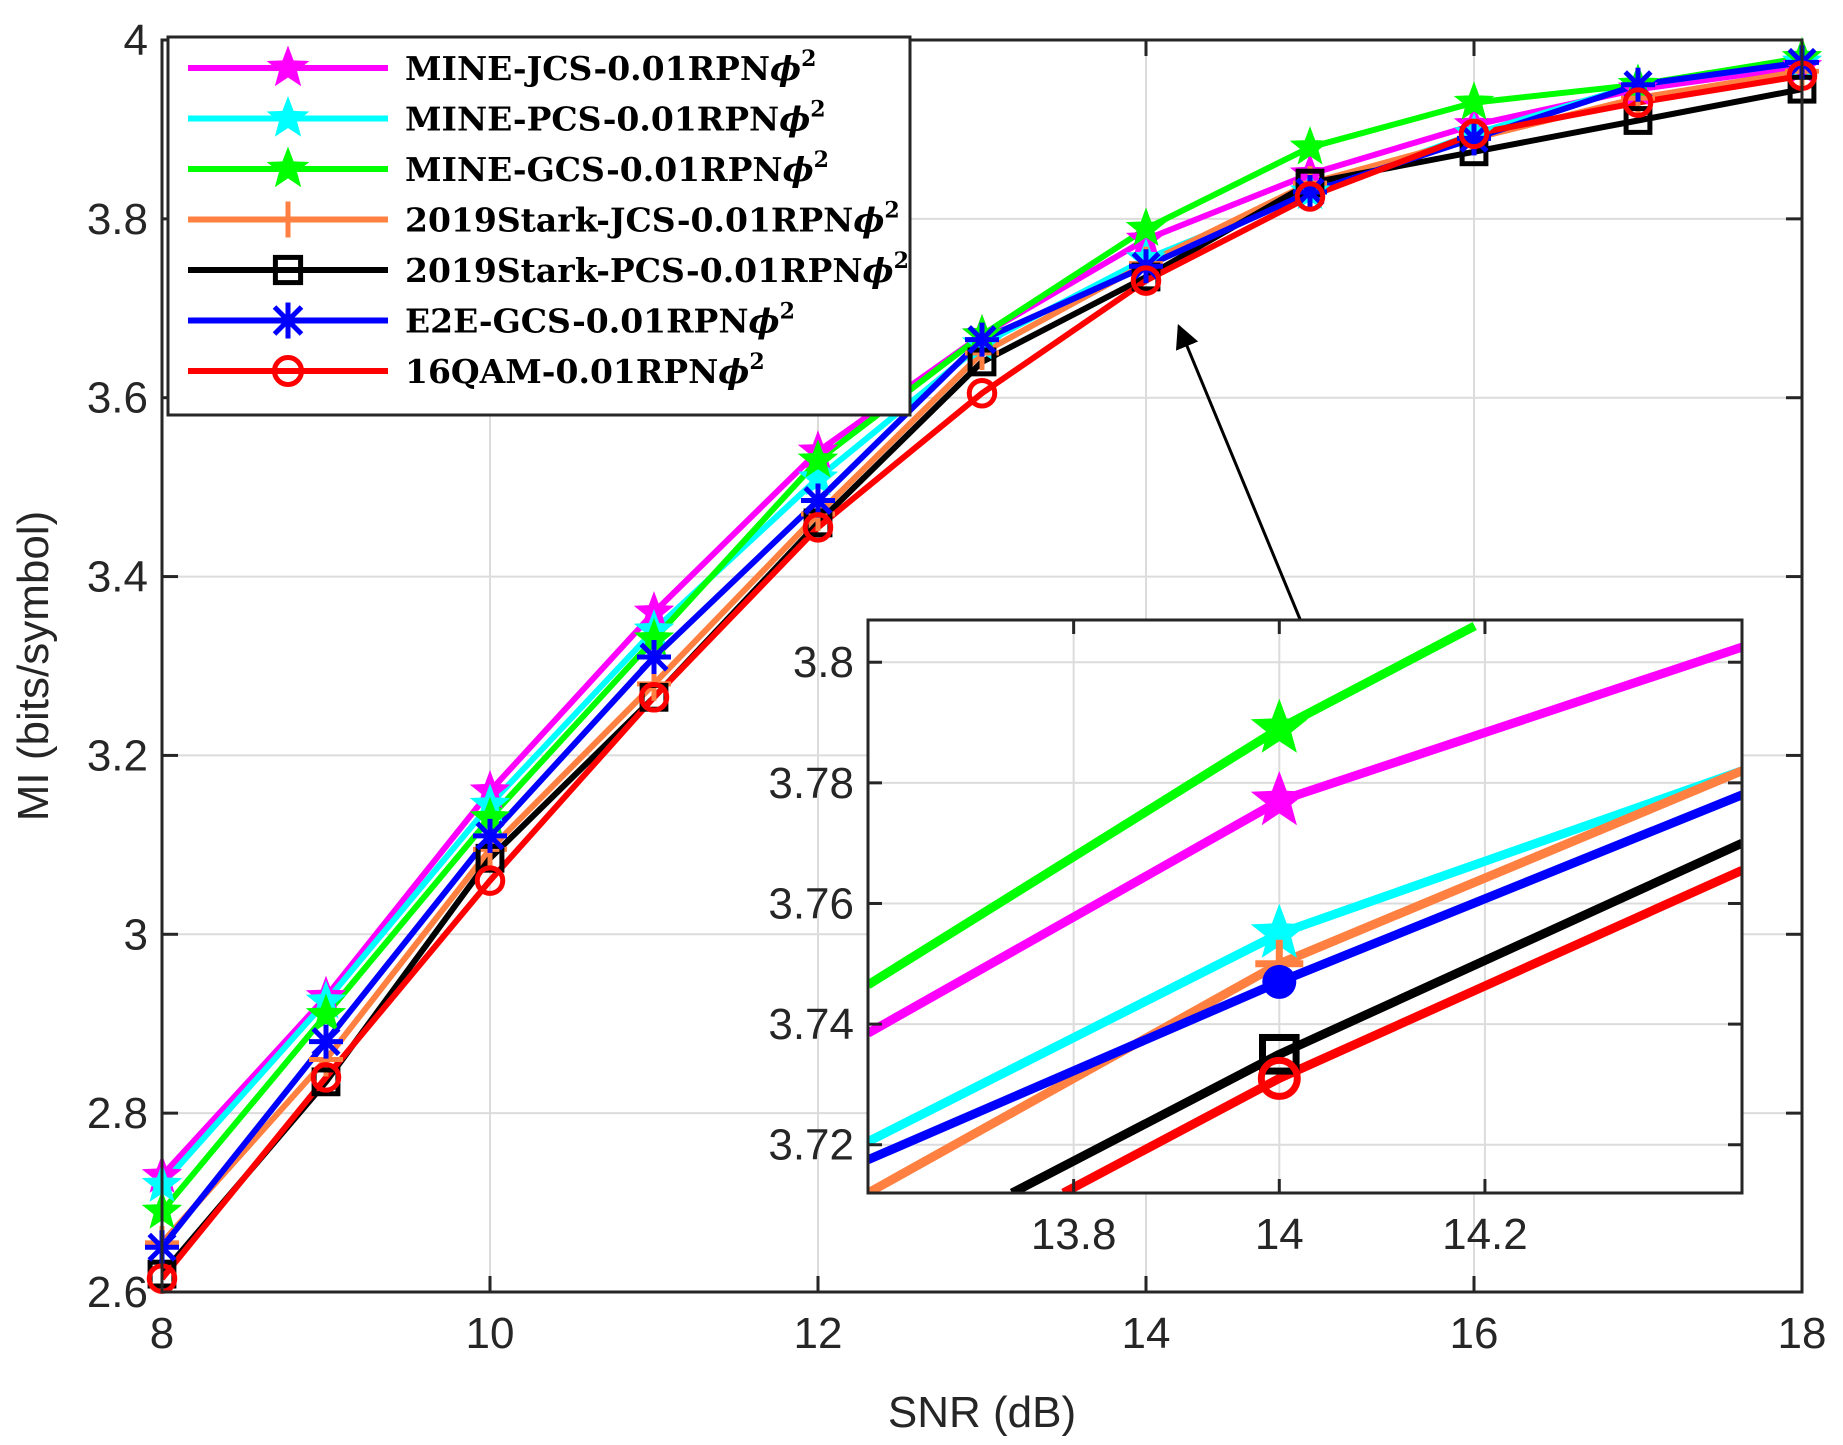 The width and height of the screenshot is (1843, 1445). I want to click on legend-label-mine-jcs-0-01rpn: MINE-JCS-0.01RPNϕ2, so click(610, 67).